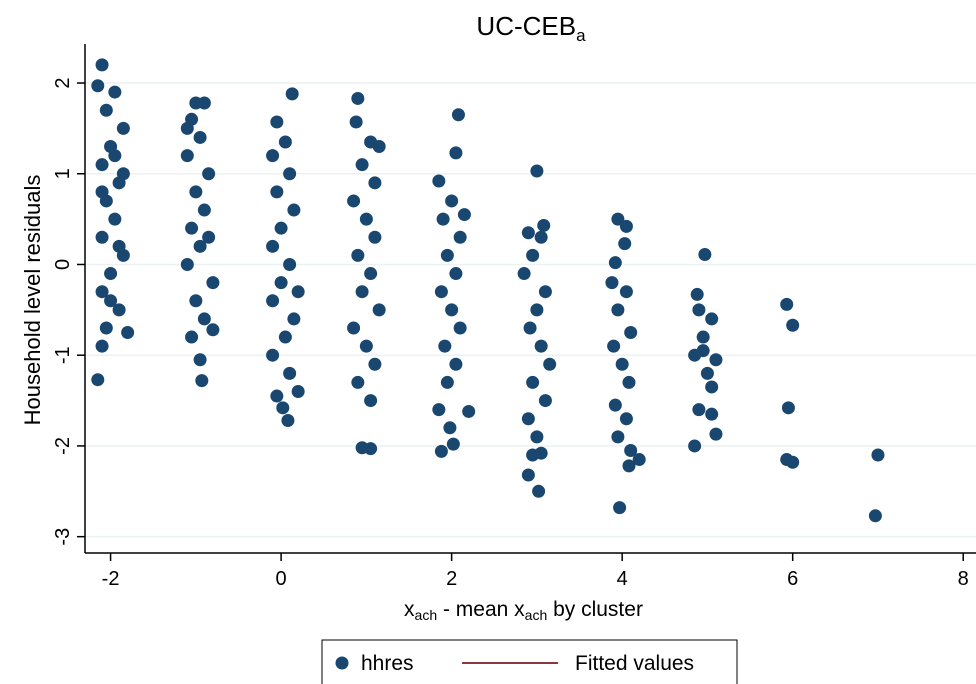  I want to click on x-tick-label: 2, so click(451, 579).